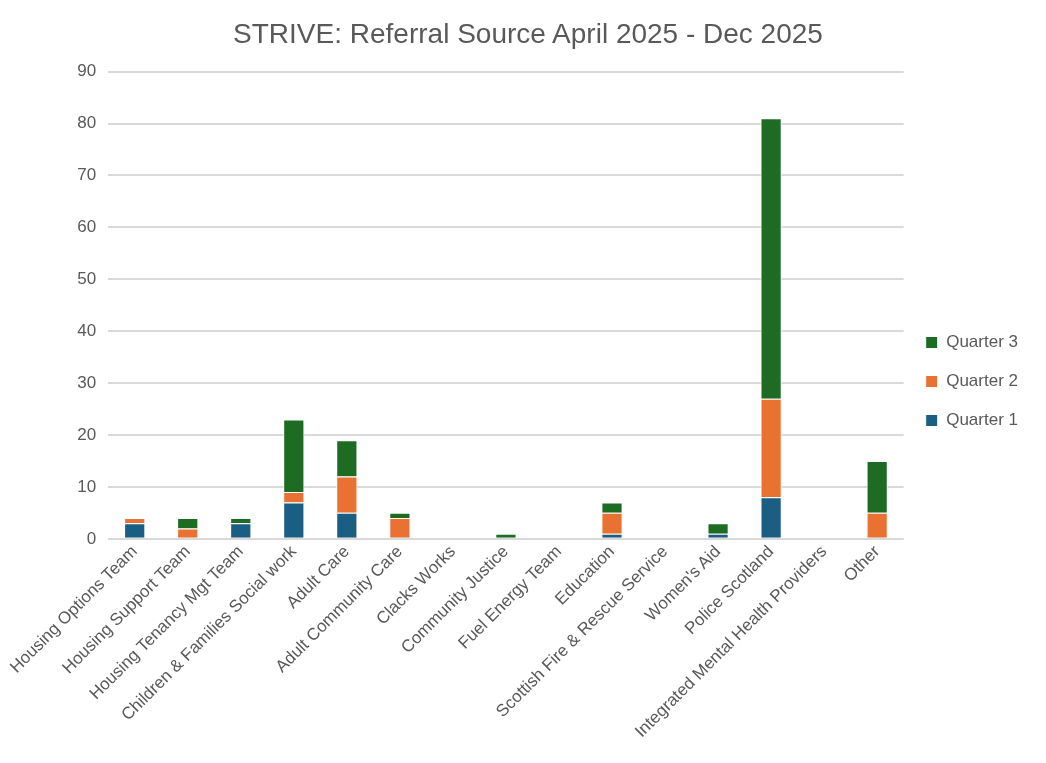 This screenshot has height=763, width=1046. What do you see at coordinates (87, 123) in the screenshot?
I see `y-tick-label: 80` at bounding box center [87, 123].